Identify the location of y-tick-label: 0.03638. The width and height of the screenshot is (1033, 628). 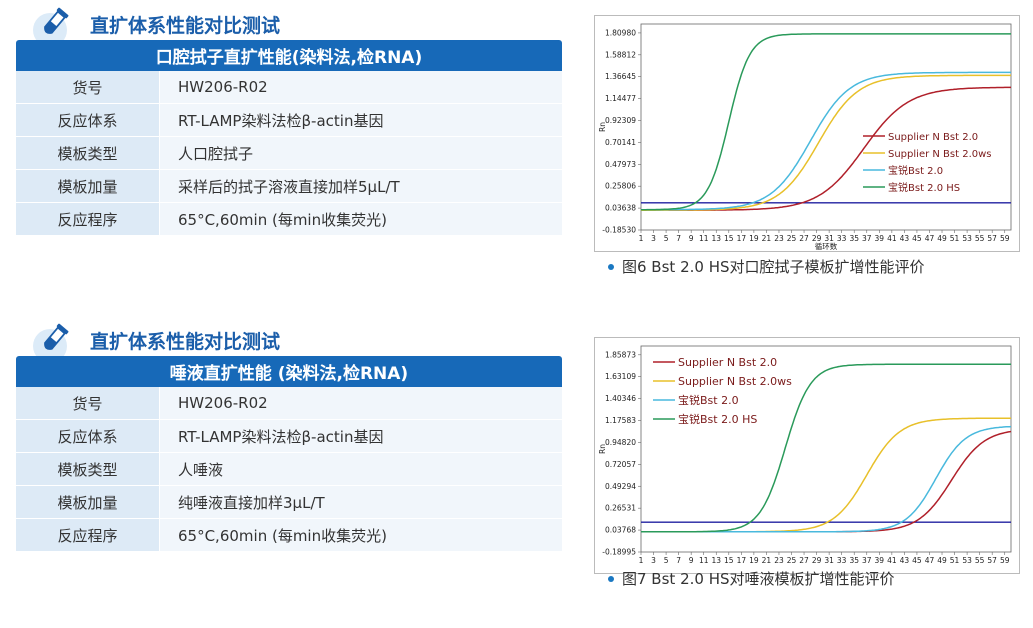
(620, 208).